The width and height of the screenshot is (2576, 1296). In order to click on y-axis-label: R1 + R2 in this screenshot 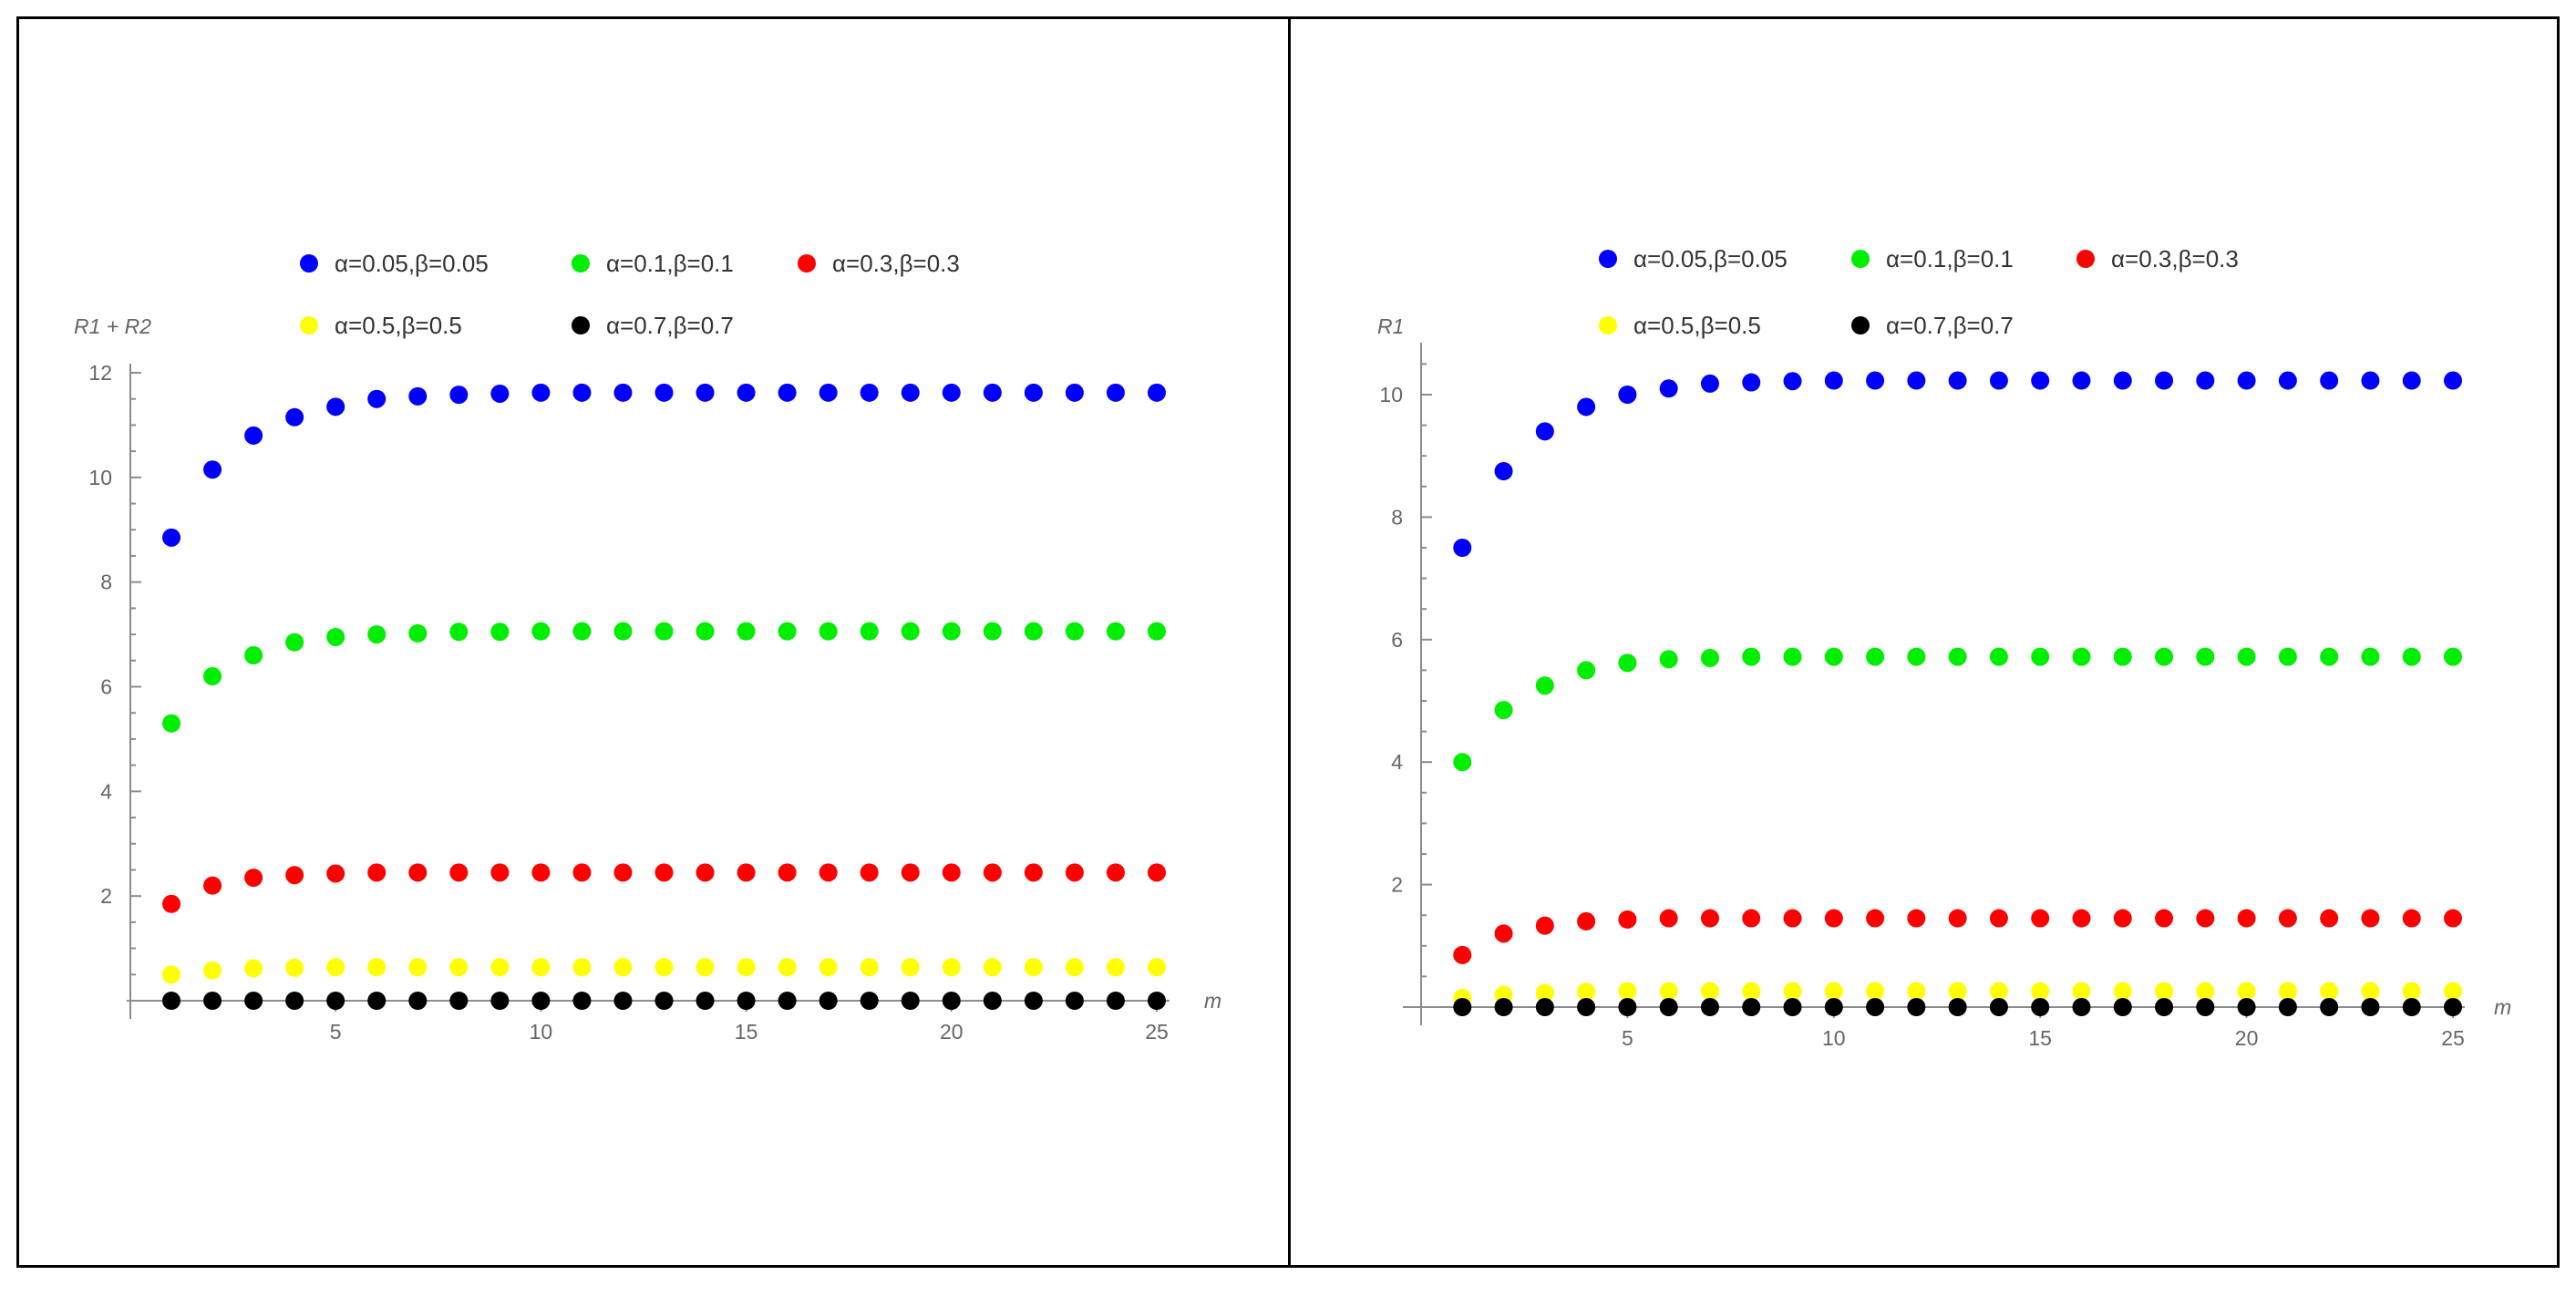, I will do `click(112, 326)`.